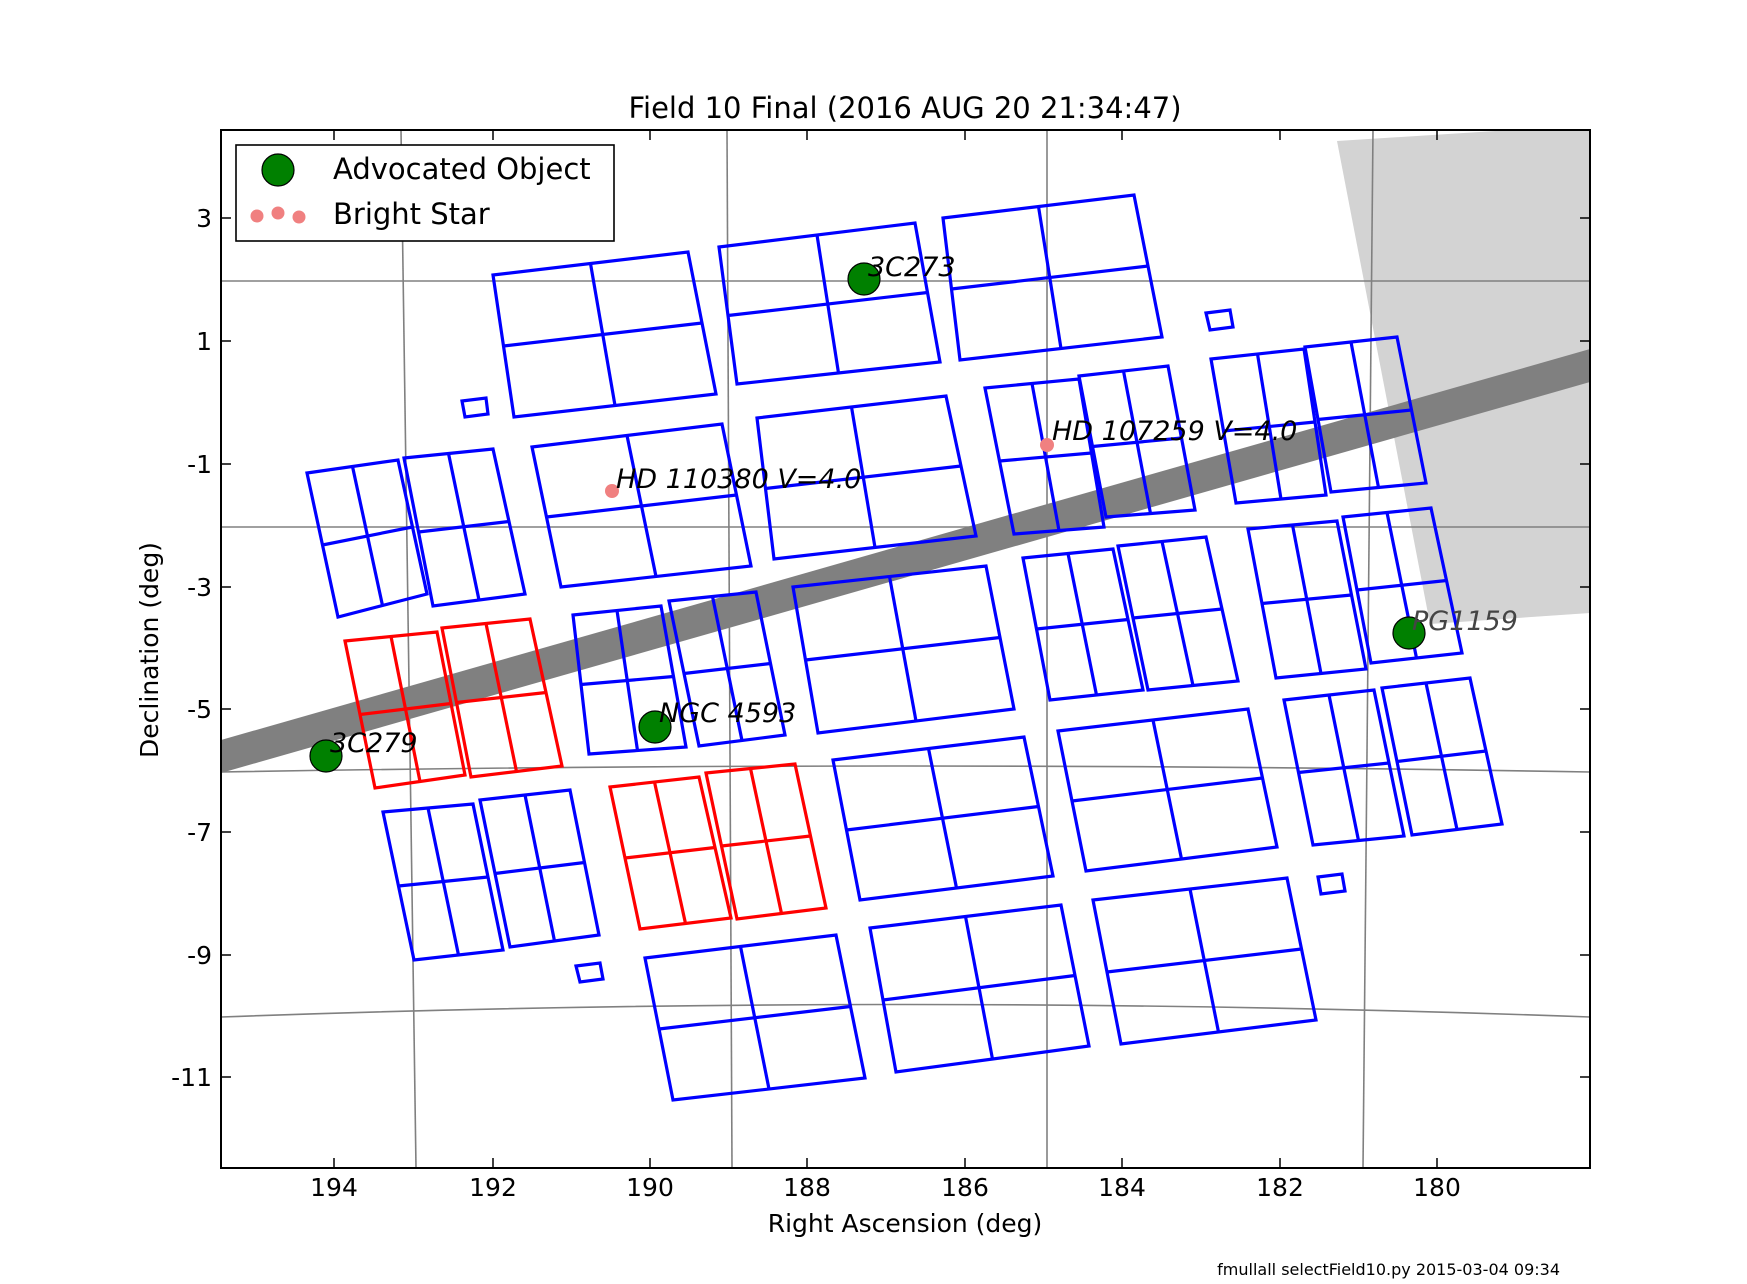  I want to click on x-tick-label: 194, so click(334, 1187).